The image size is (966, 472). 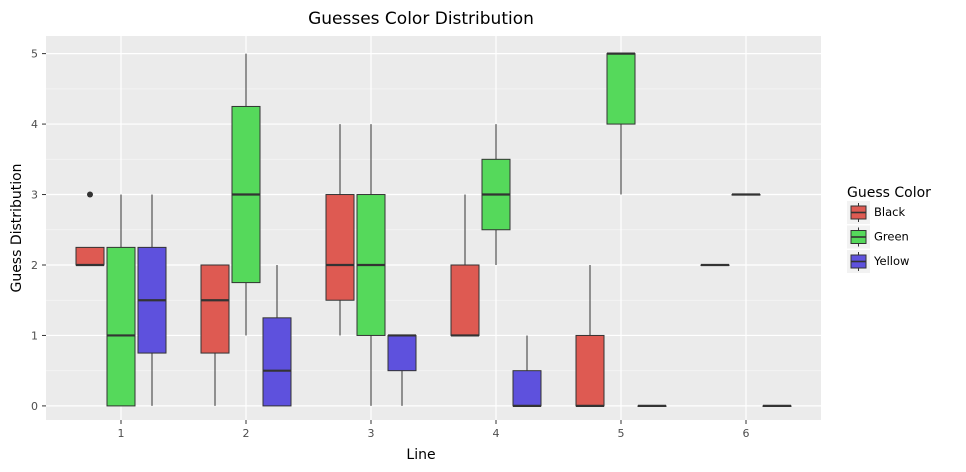 I want to click on x-tick-label: 2, so click(x=246, y=433).